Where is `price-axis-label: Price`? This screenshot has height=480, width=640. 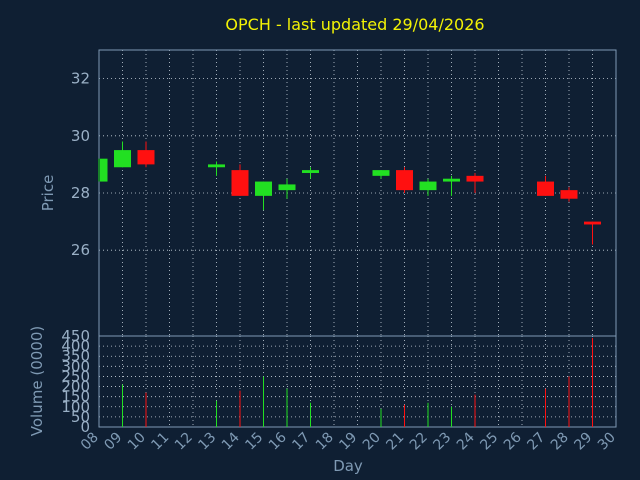
price-axis-label: Price is located at coordinates (48, 193).